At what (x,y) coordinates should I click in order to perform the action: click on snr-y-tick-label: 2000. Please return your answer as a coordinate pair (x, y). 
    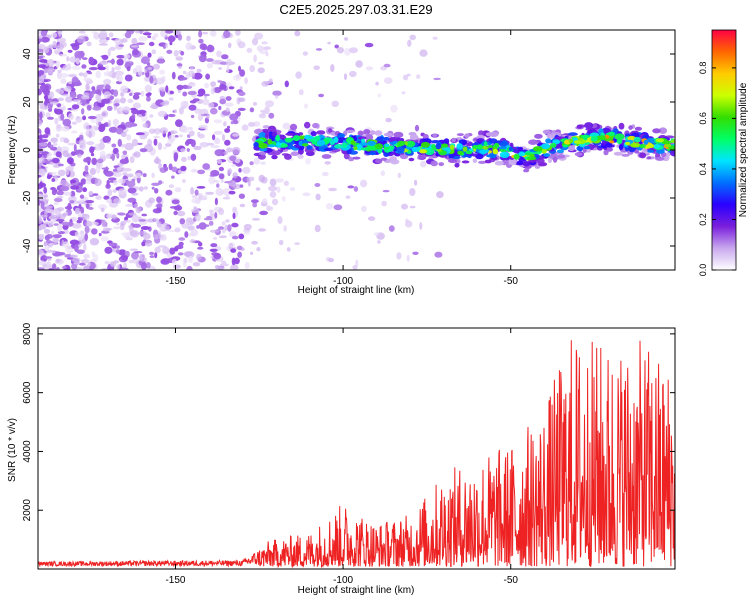
    Looking at the image, I should click on (27, 510).